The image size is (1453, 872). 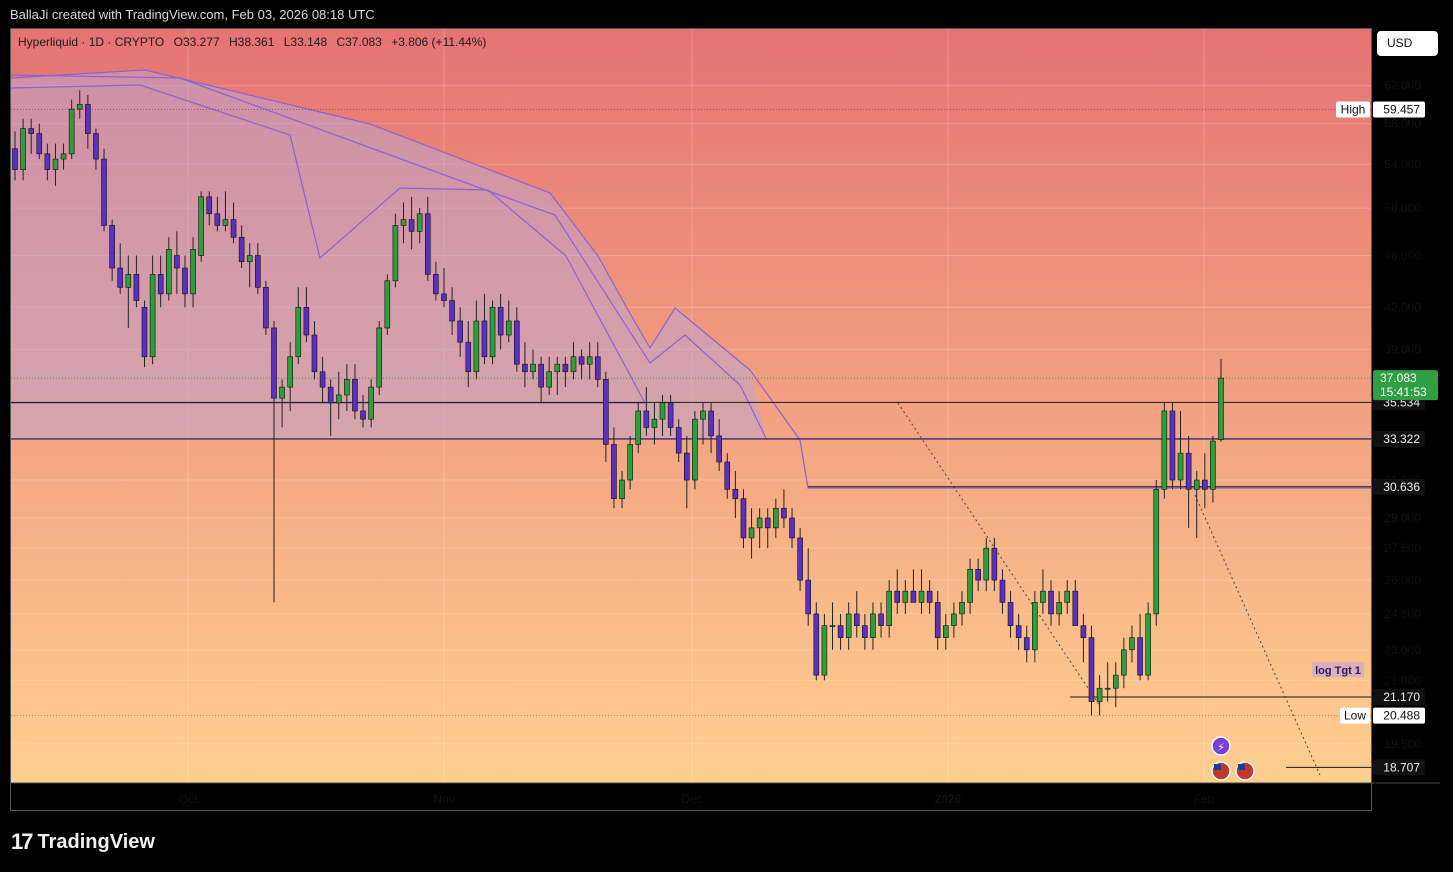 What do you see at coordinates (1399, 767) in the screenshot?
I see `level-tag: 18.707` at bounding box center [1399, 767].